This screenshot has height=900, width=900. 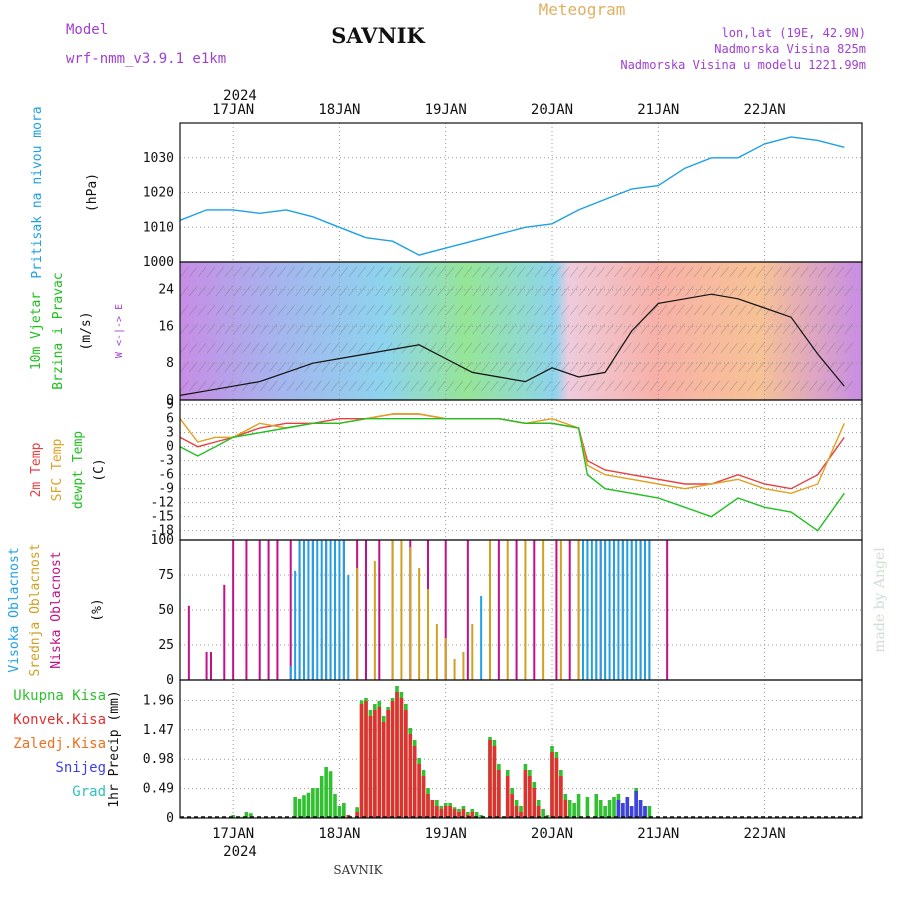 I want to click on y-tick-label: -9, so click(x=166, y=489).